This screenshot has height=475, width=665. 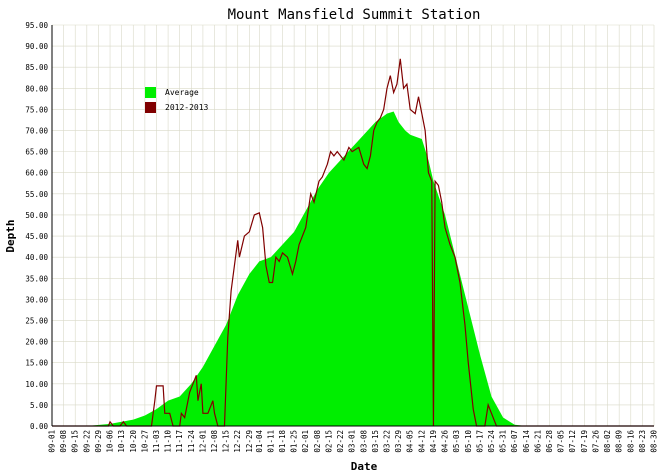 What do you see at coordinates (39, 405) in the screenshot?
I see `y-tick-label: 5.00` at bounding box center [39, 405].